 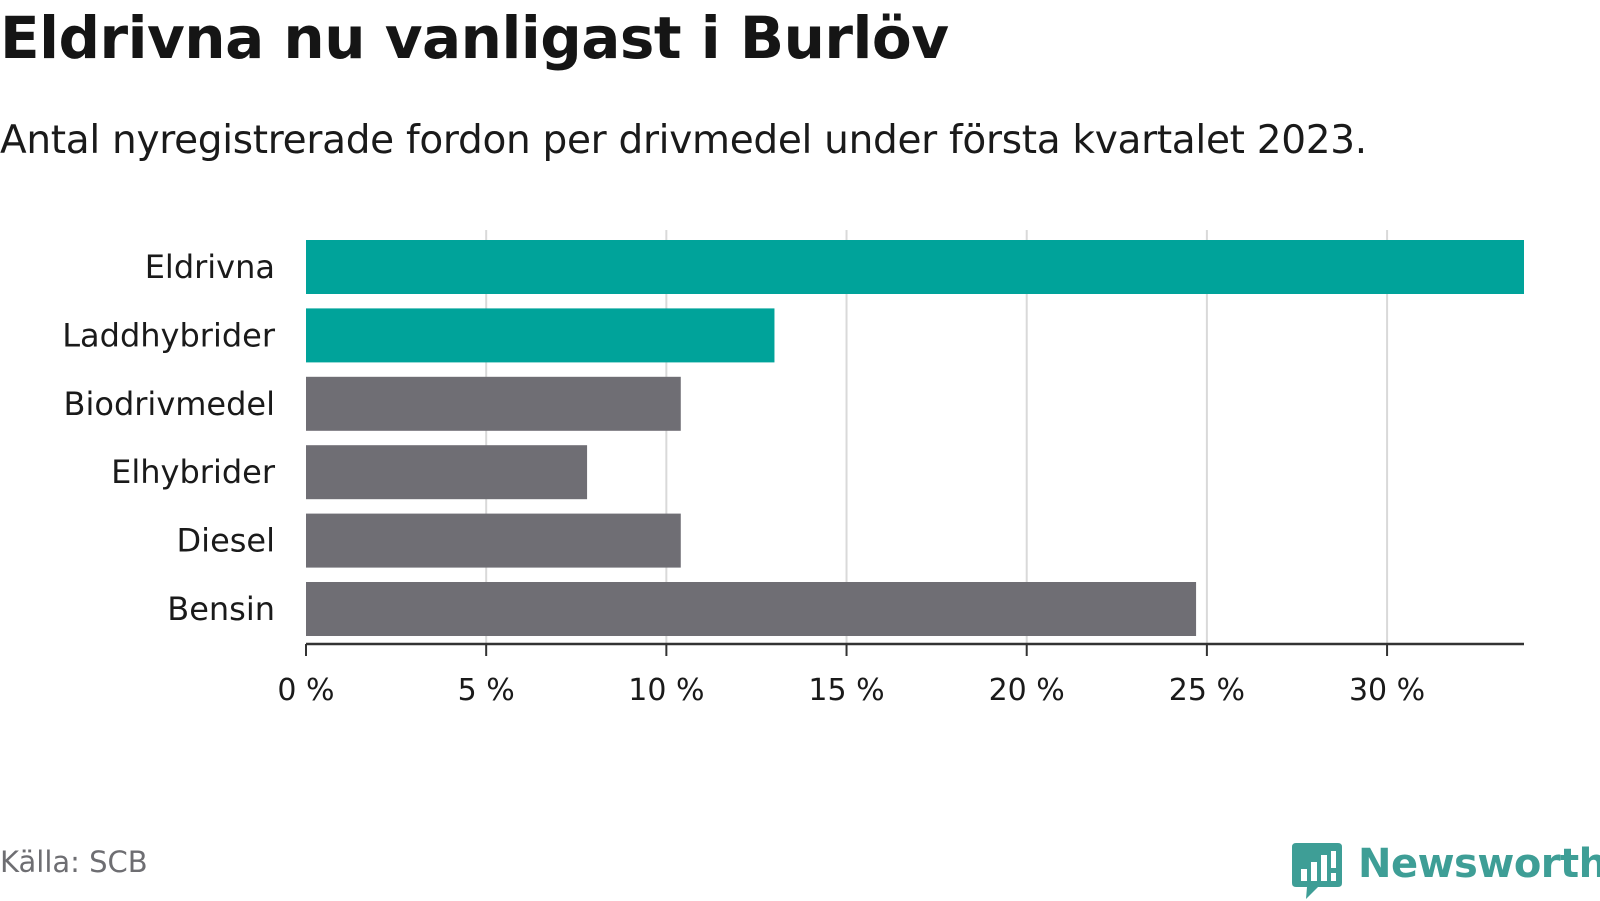 What do you see at coordinates (493, 540) in the screenshot?
I see `bar-diesel` at bounding box center [493, 540].